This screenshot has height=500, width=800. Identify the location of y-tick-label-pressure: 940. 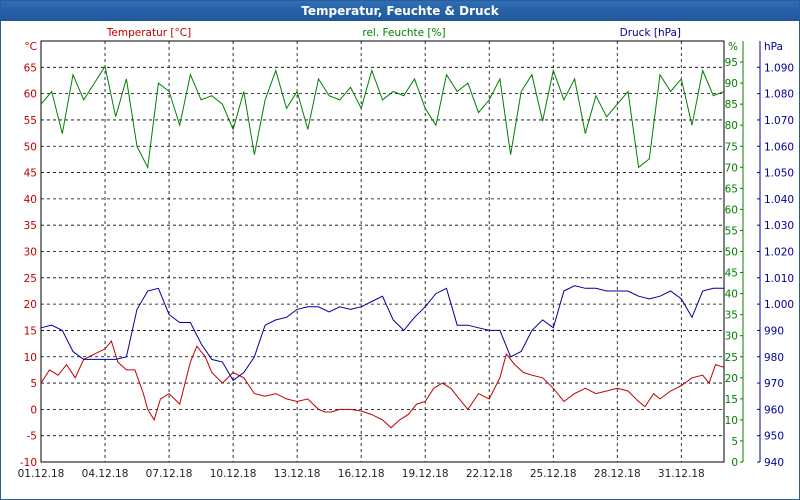
(774, 463).